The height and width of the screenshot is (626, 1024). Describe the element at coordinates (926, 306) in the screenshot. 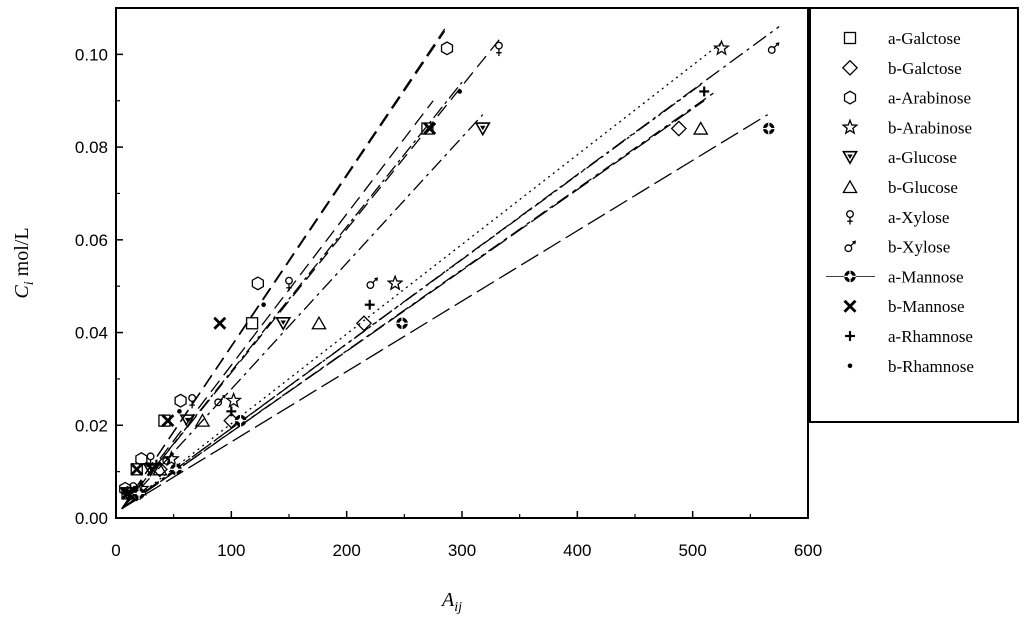

I see `legend-label-b-mannose: b-Mannose` at that location.